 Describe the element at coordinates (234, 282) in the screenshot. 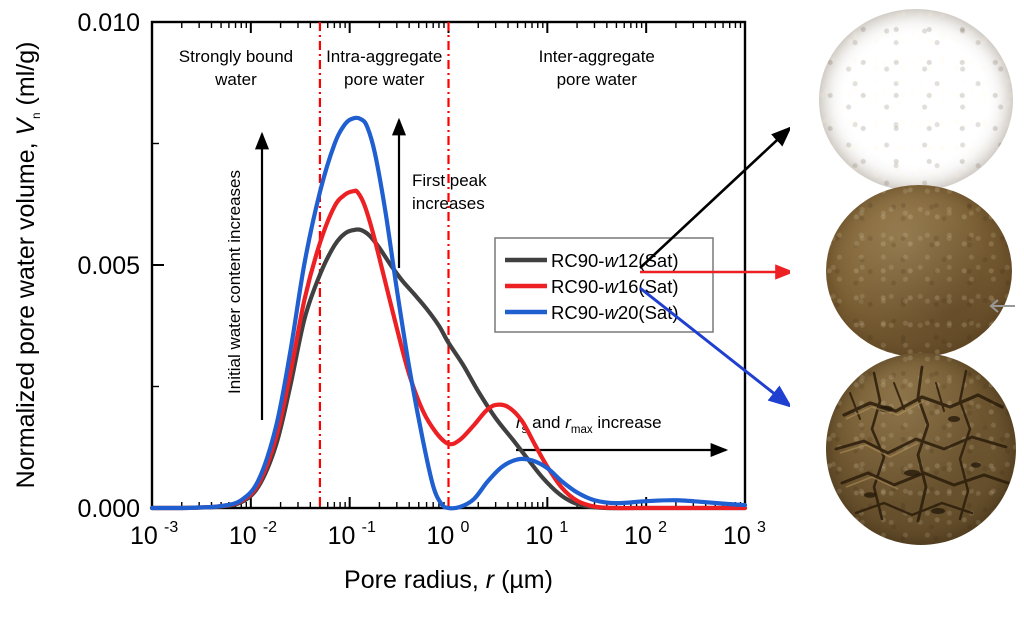

I see `svg-text:Initial water content increase: Initial water content increases` at that location.